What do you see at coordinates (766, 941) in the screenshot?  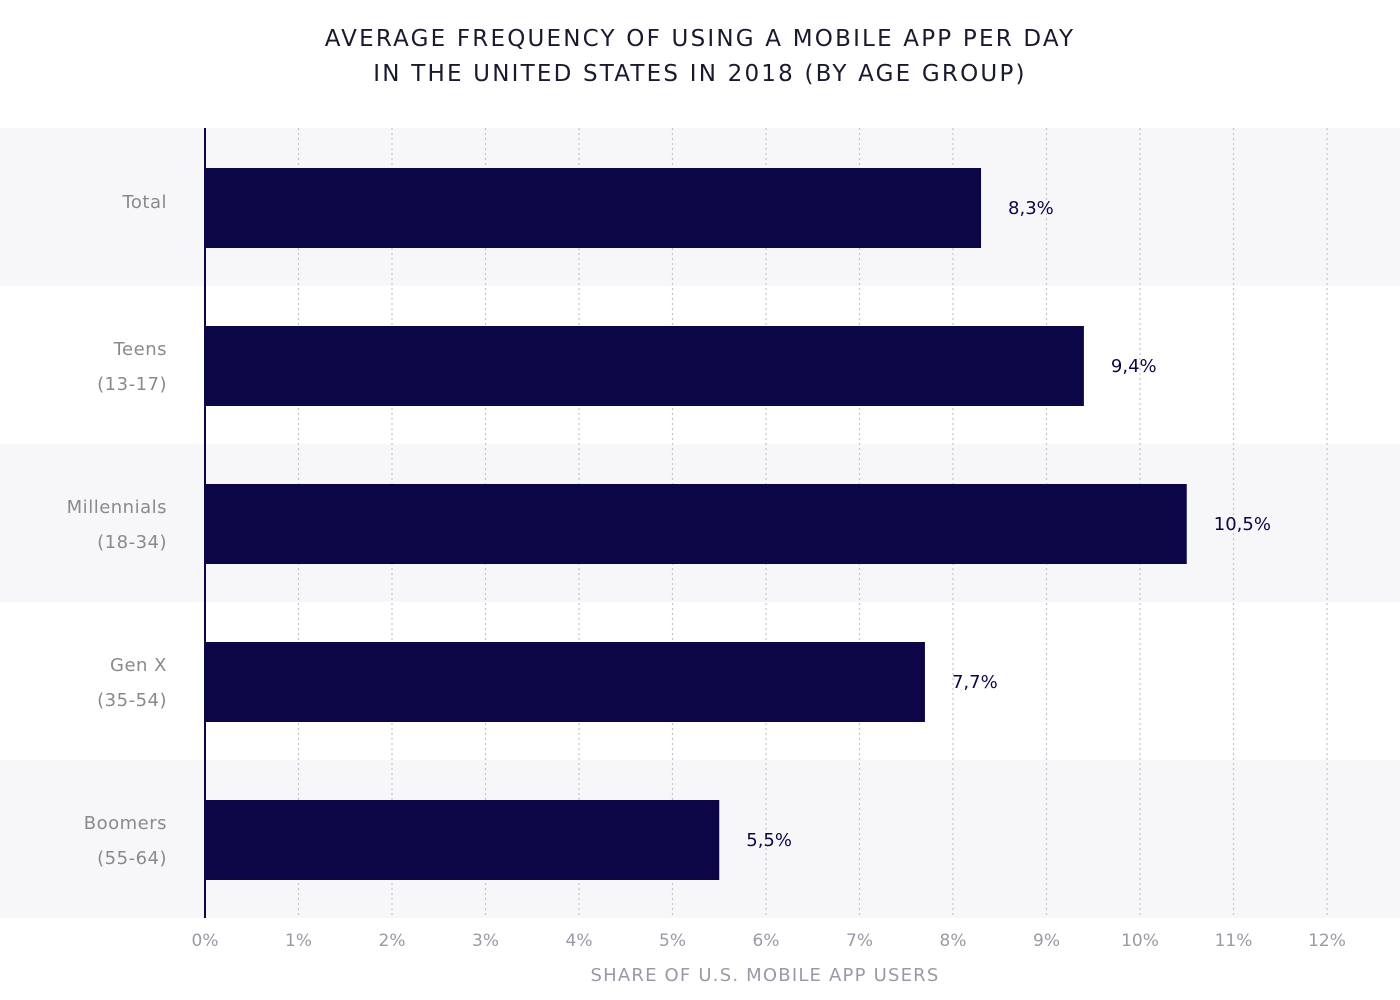 I see `x-tick-label-6: 6%` at bounding box center [766, 941].